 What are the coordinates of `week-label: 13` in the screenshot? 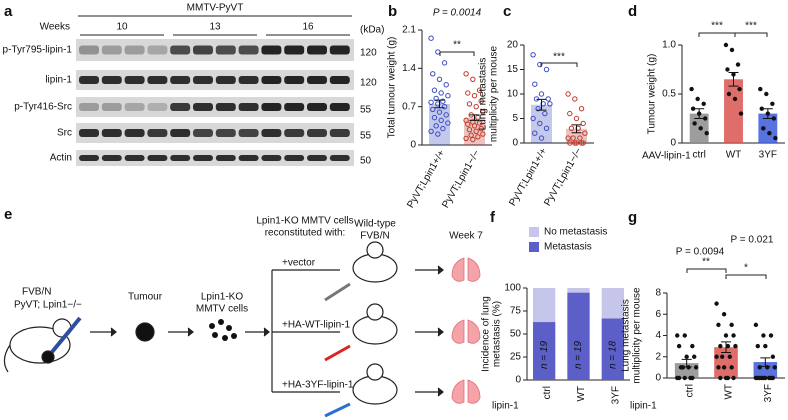 It's located at (215, 27).